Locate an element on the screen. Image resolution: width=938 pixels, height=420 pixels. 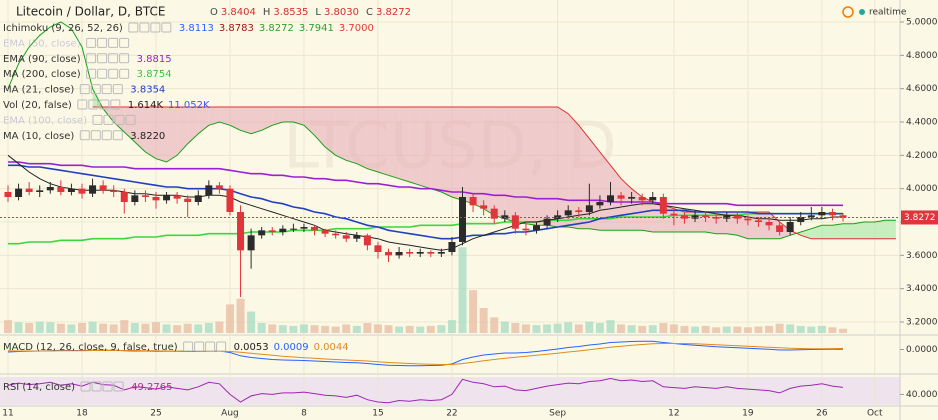
ohlc-key: L is located at coordinates (318, 12).